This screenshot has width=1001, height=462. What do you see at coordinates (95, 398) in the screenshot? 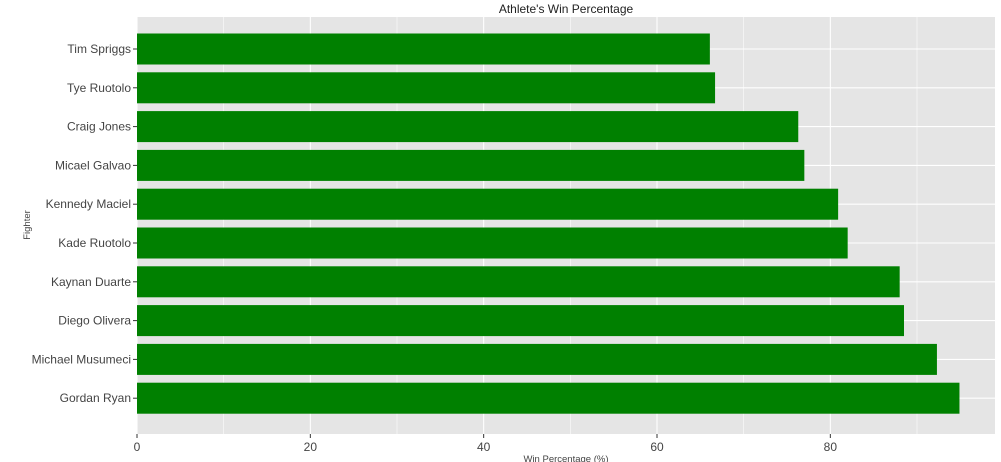
I see `y-tick-label: Gordan Ryan` at bounding box center [95, 398].